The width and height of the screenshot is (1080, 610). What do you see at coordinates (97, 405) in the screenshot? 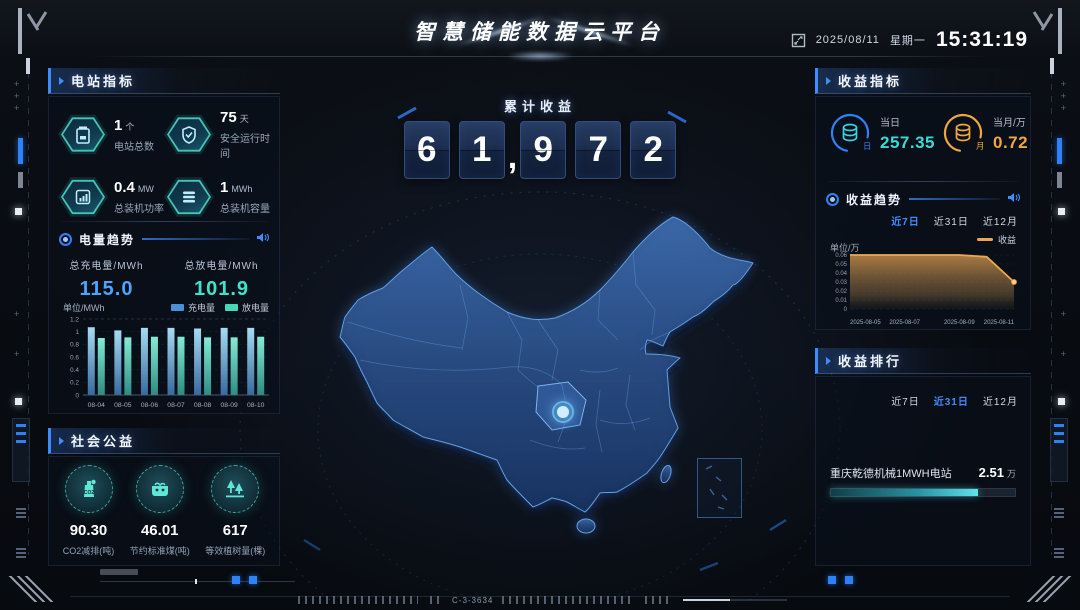
I see `svg-text: 08-04` at bounding box center [97, 405].